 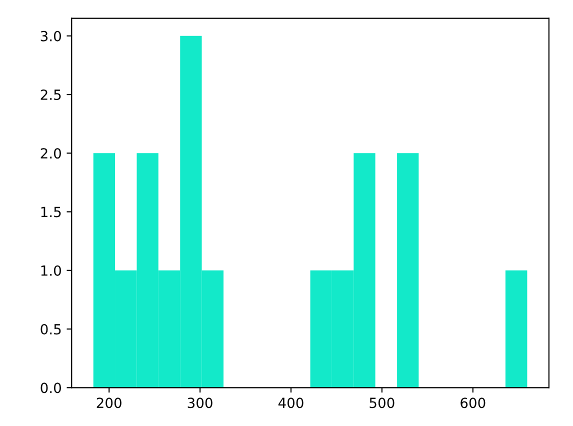 I want to click on x-tick-label: 400, so click(x=291, y=403).